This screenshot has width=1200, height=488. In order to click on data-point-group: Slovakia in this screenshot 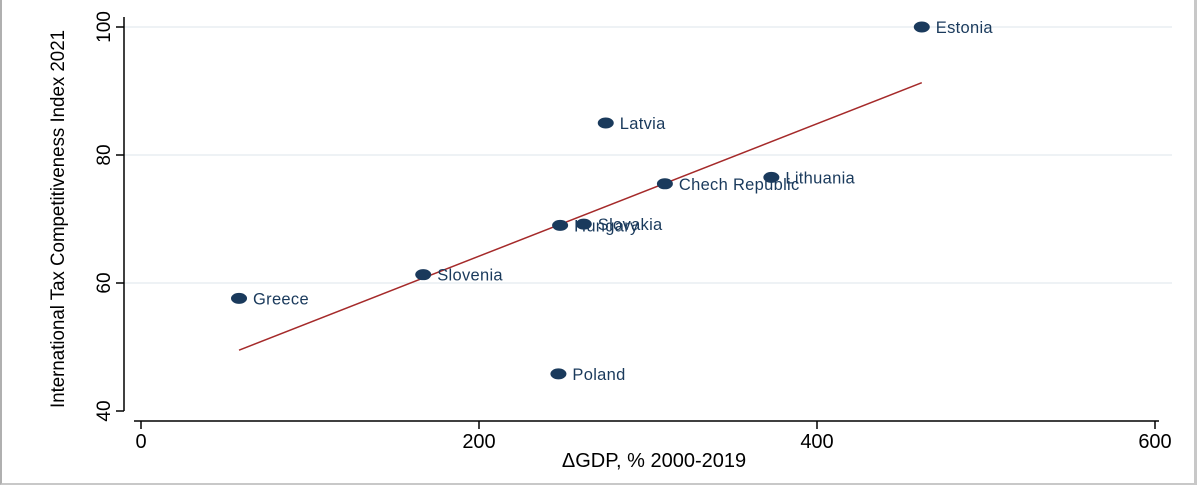, I will do `click(619, 225)`.